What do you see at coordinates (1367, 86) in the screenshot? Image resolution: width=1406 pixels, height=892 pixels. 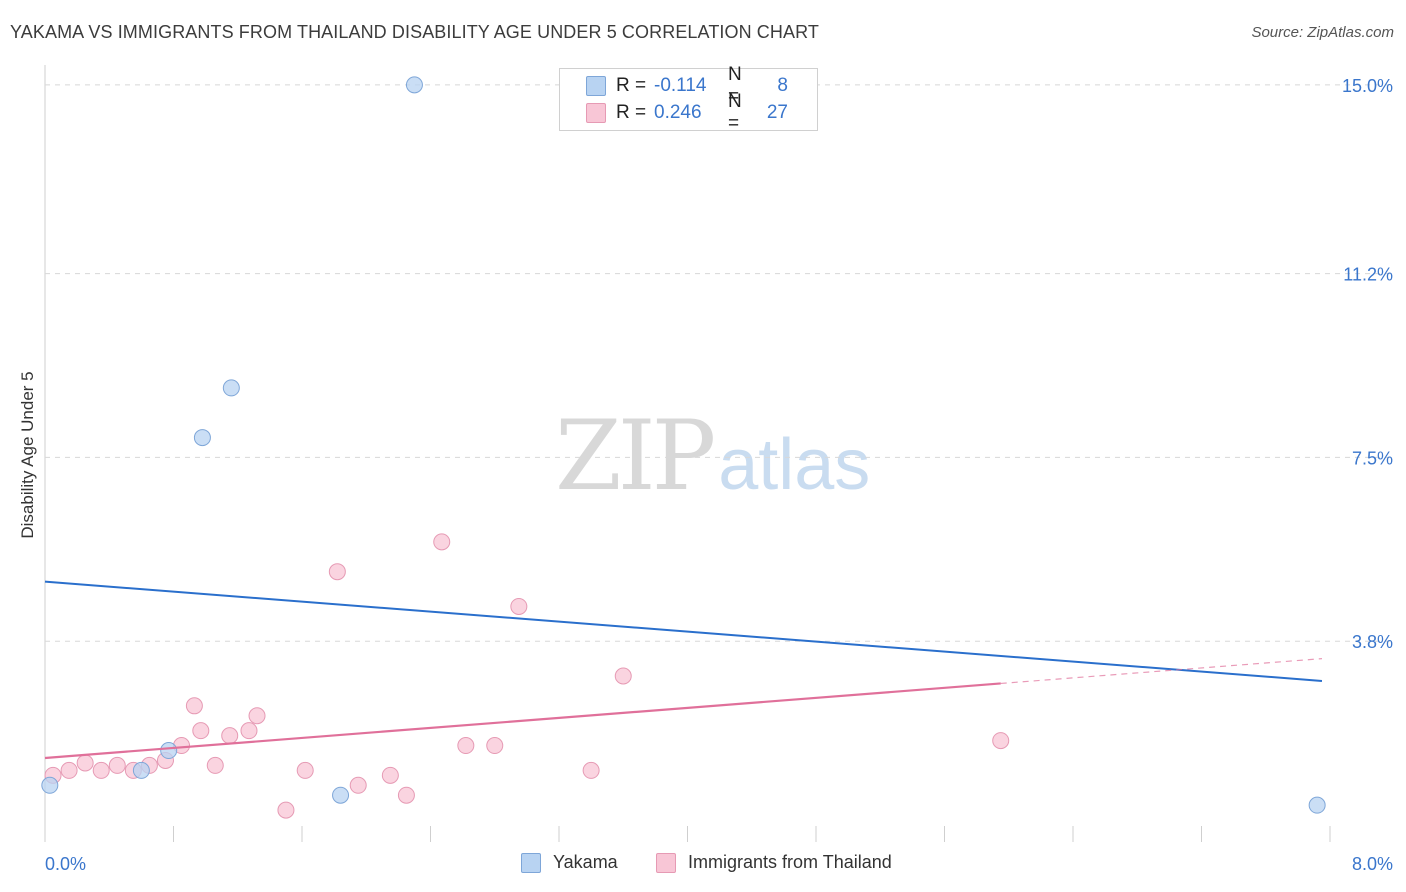 I see `y-tick-label: 15.0%` at bounding box center [1367, 86].